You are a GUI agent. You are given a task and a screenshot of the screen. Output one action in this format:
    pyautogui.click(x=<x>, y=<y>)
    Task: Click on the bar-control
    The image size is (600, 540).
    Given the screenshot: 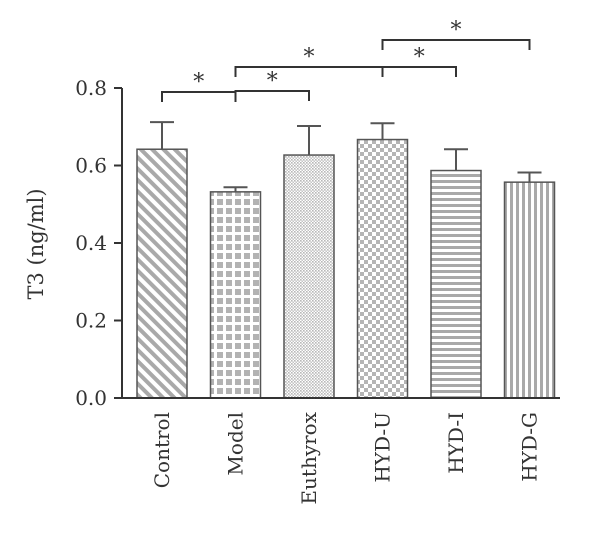 What is the action you would take?
    pyautogui.click(x=162, y=273)
    